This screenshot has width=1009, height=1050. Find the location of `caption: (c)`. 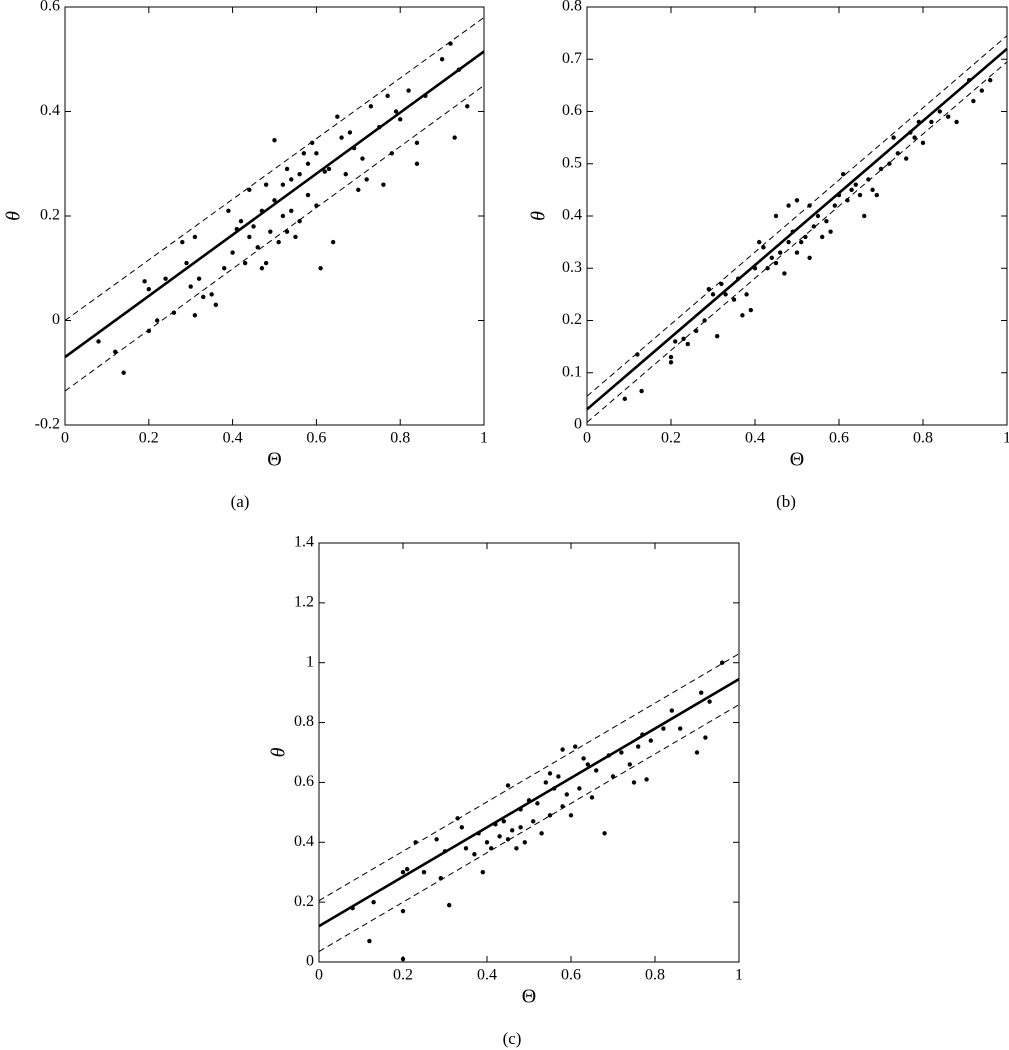

caption: (c) is located at coordinates (512, 1038).